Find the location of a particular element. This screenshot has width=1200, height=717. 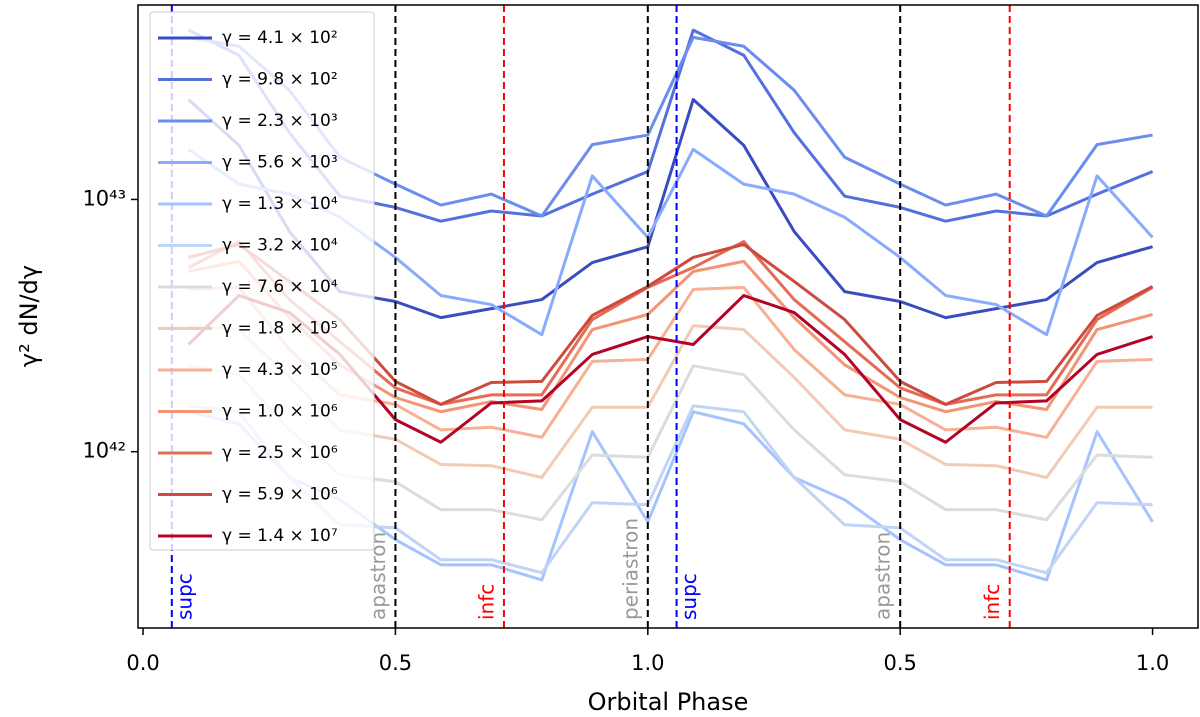

legend-label: γ = 1.4 × 10⁷ is located at coordinates (280, 536).